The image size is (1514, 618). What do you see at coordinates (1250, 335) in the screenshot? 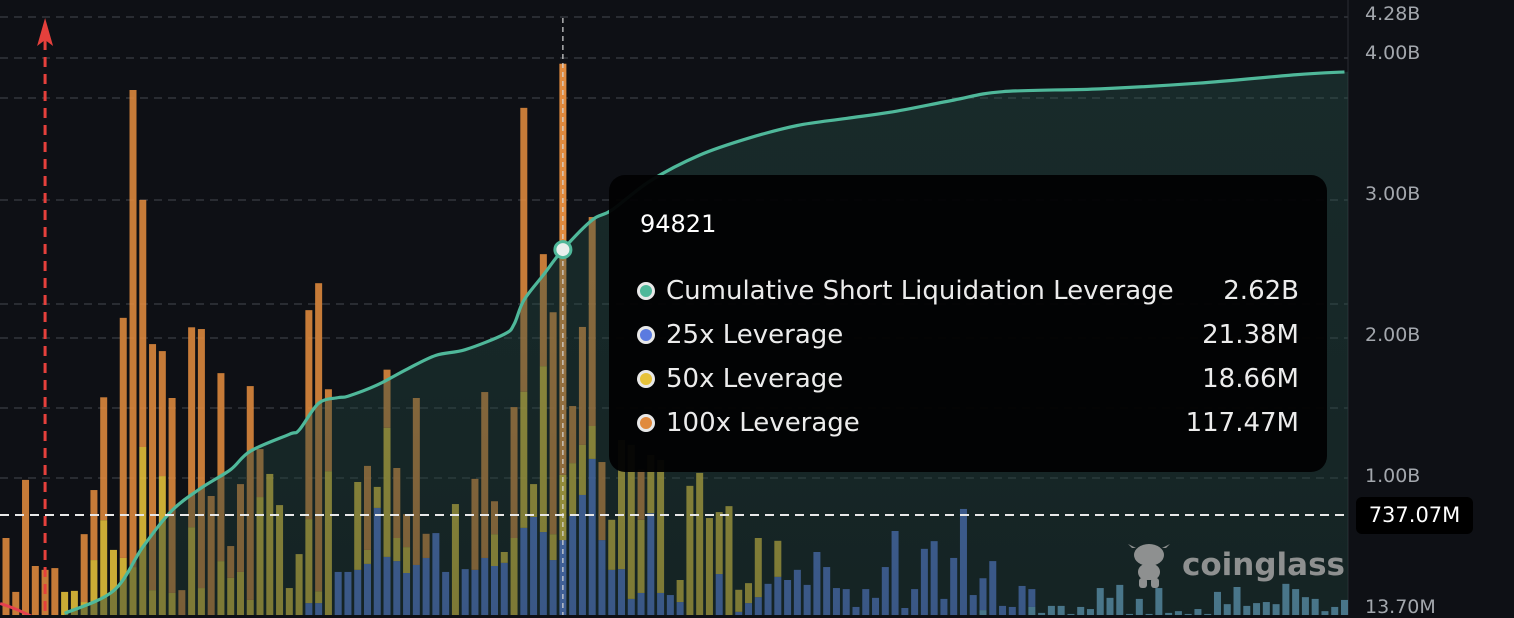
I see `tooltip-value: 21.38M` at bounding box center [1250, 335].